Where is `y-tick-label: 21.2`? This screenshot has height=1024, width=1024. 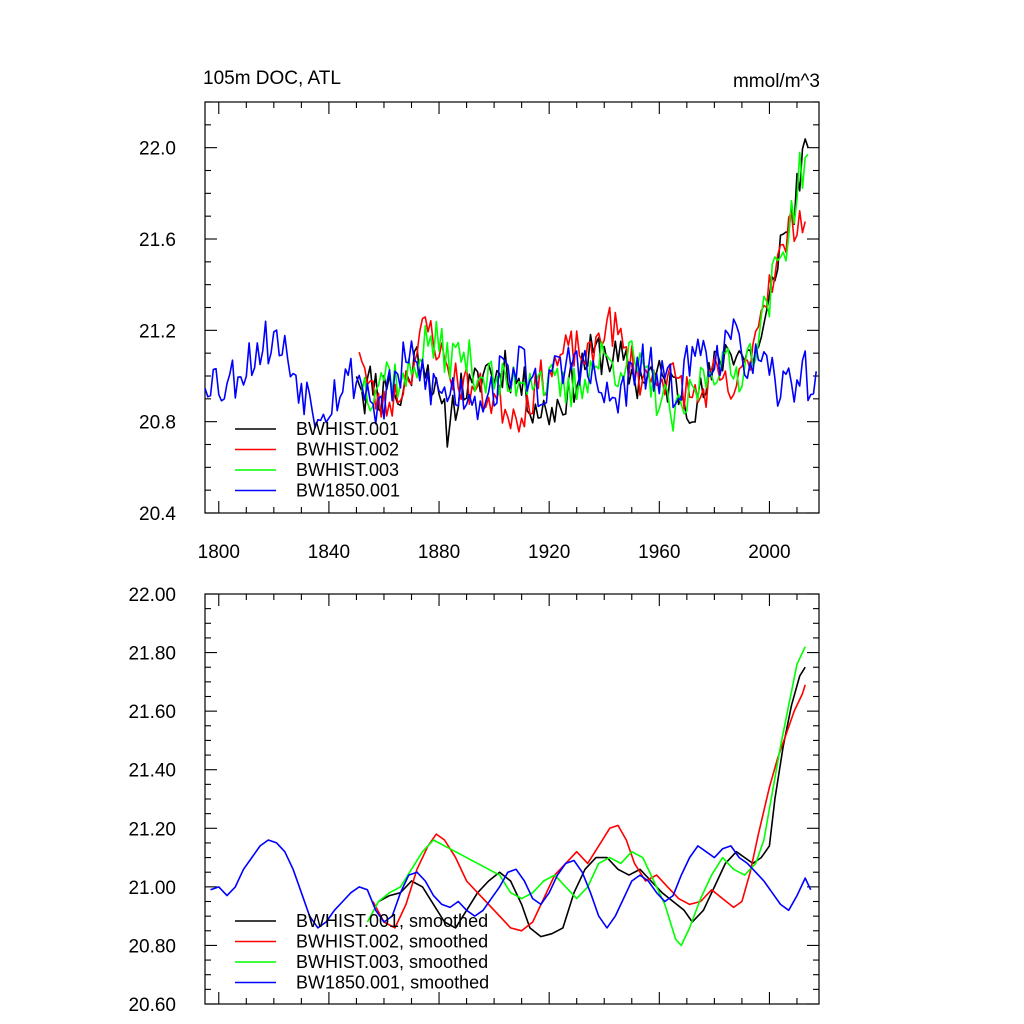
y-tick-label: 21.2 is located at coordinates (157, 331).